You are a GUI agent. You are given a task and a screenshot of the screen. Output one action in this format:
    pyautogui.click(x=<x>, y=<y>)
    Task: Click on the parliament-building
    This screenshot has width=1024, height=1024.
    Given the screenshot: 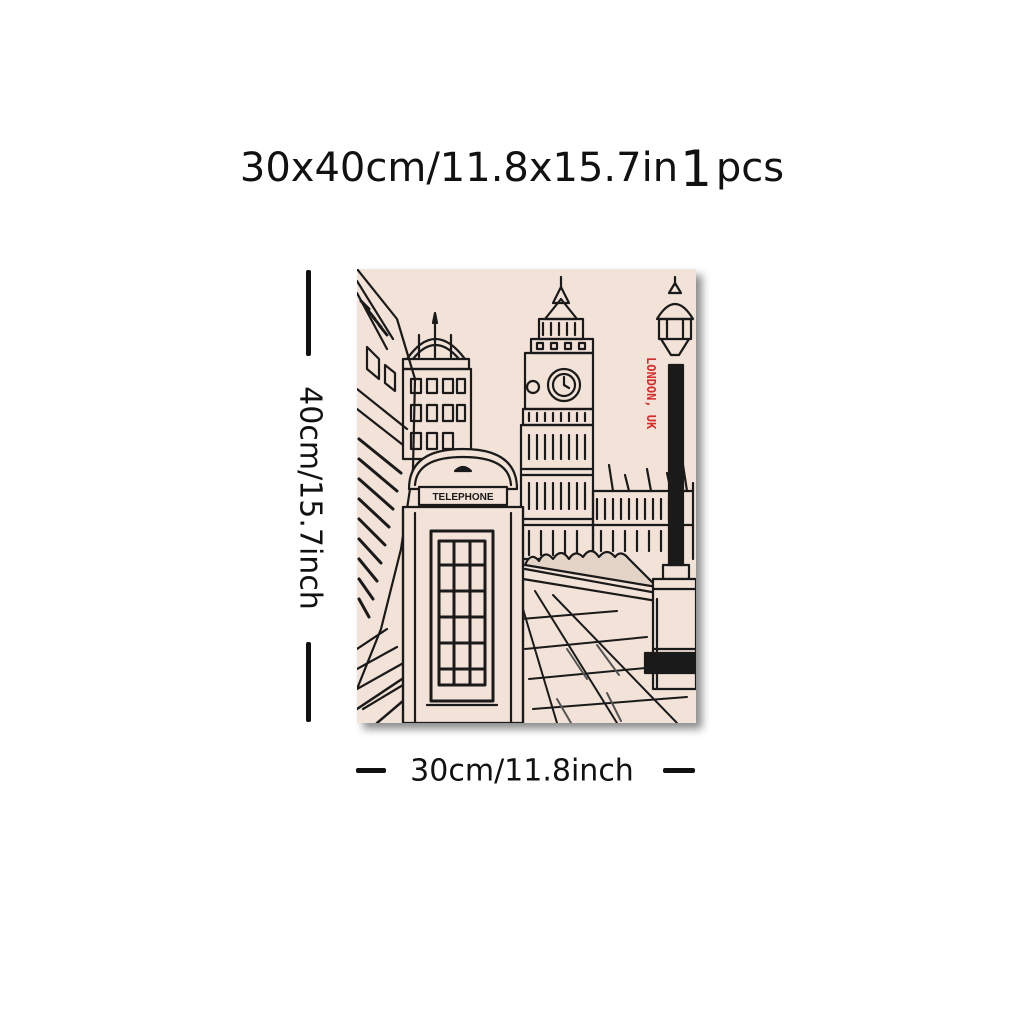 What is the action you would take?
    pyautogui.click(x=643, y=512)
    